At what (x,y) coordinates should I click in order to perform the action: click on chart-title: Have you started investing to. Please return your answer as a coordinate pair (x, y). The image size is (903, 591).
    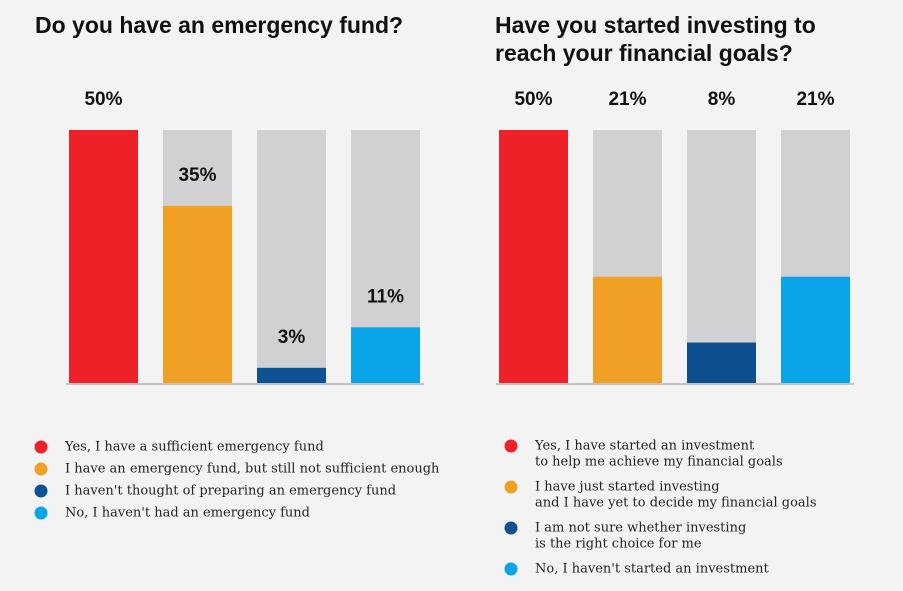
    Looking at the image, I should click on (655, 25).